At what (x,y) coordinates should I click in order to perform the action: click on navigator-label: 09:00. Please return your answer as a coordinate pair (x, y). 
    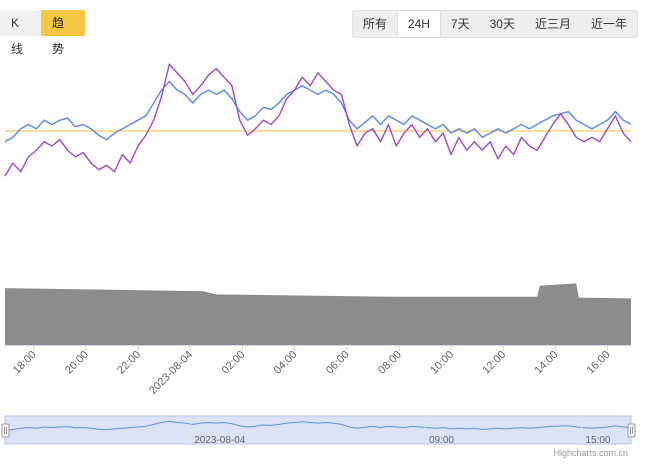
    Looking at the image, I should click on (441, 440).